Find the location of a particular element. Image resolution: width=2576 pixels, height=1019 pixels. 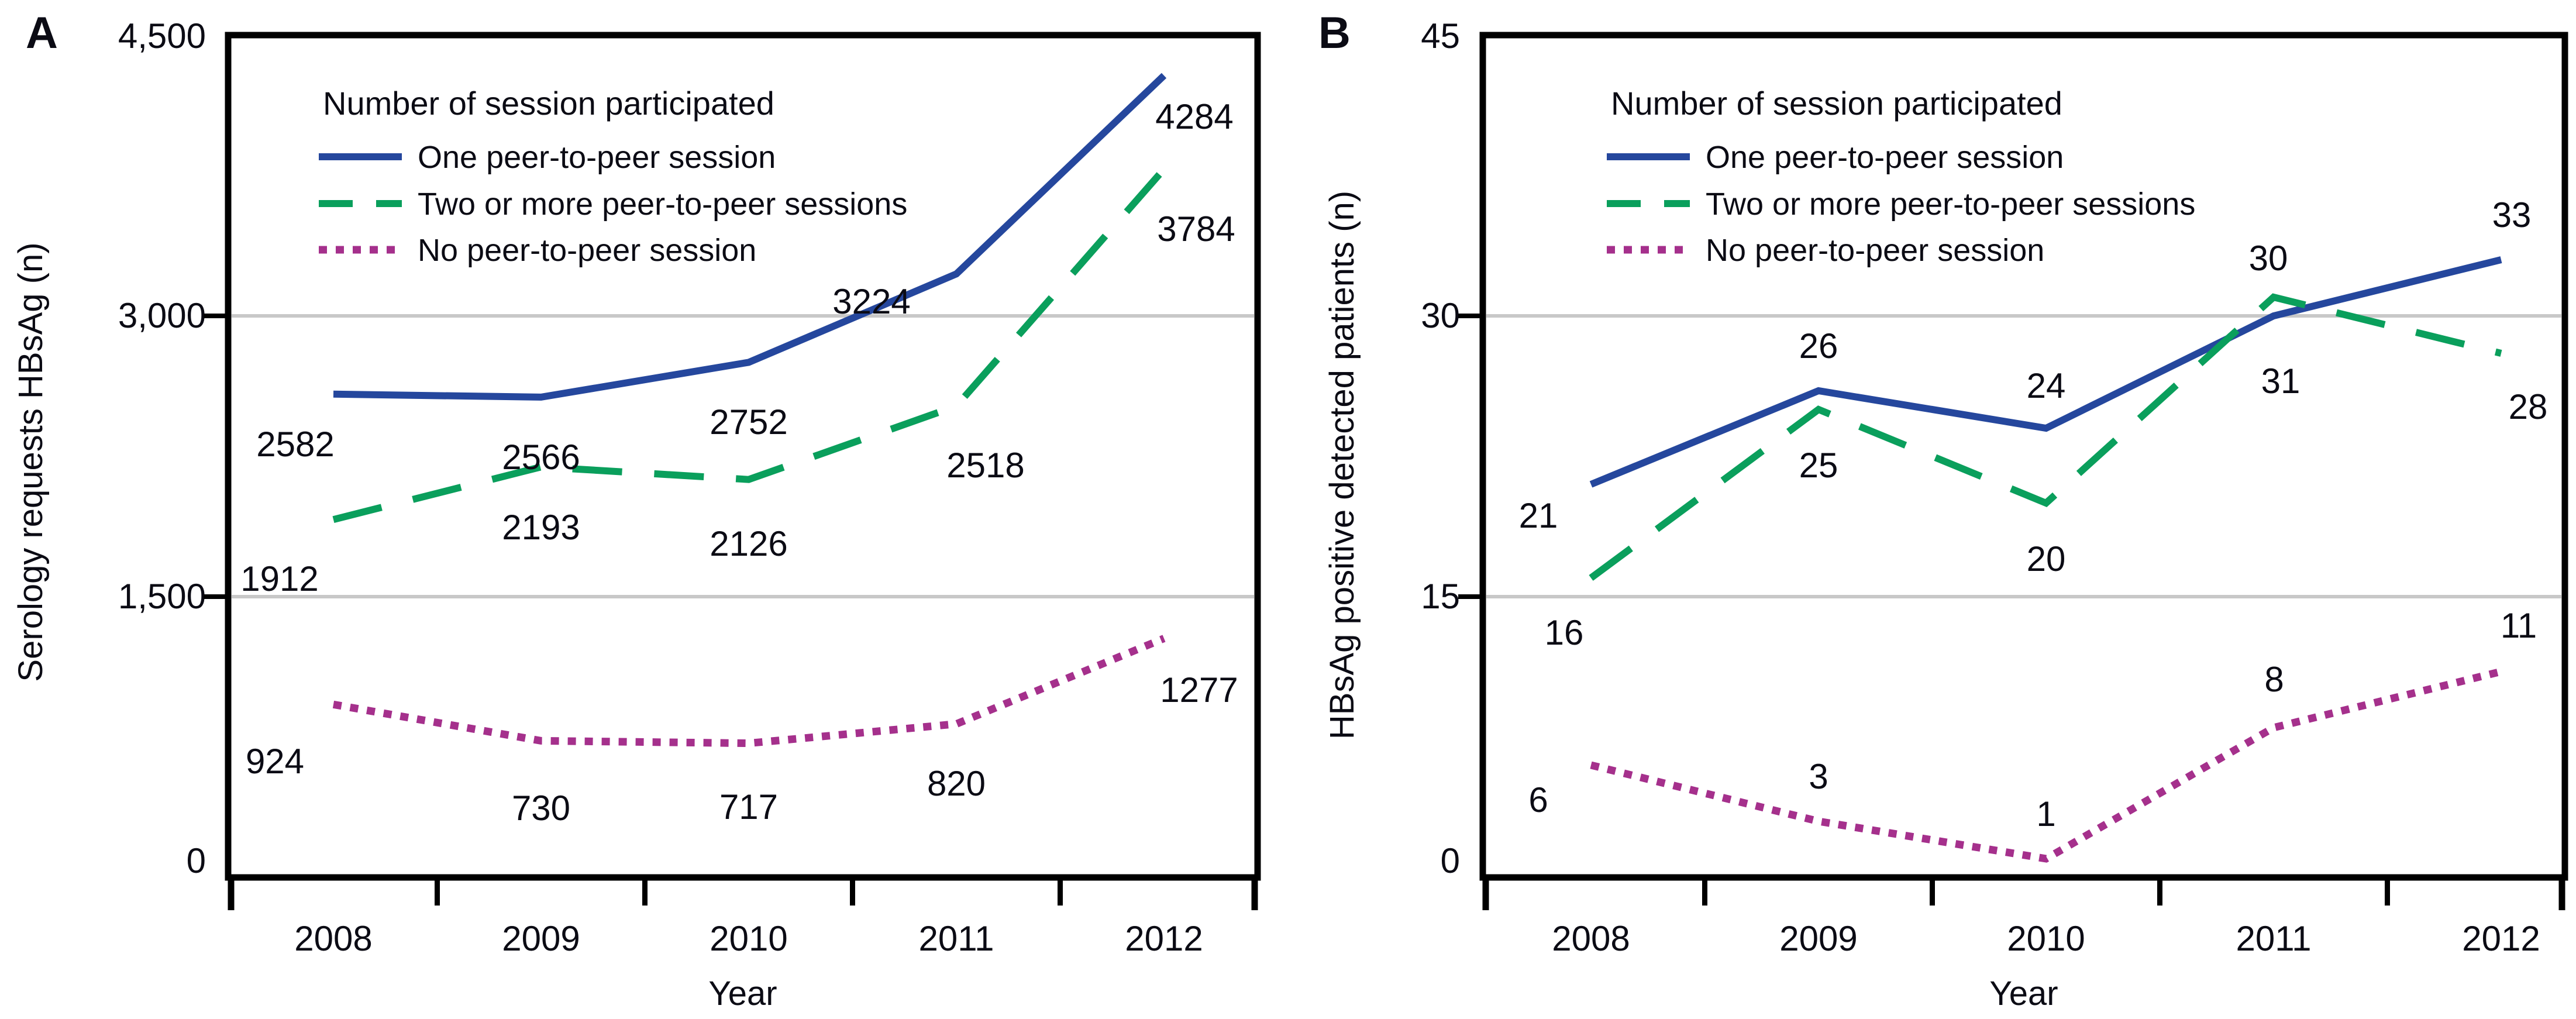

data-label: 11 is located at coordinates (2519, 626).